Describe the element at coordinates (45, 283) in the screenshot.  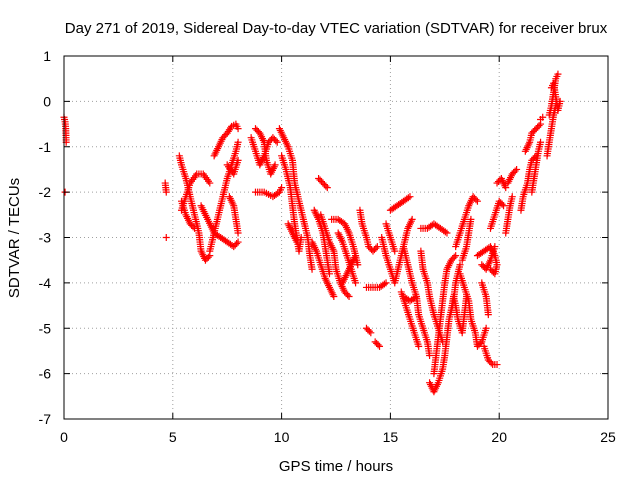
I see `y-tick-label: -4` at that location.